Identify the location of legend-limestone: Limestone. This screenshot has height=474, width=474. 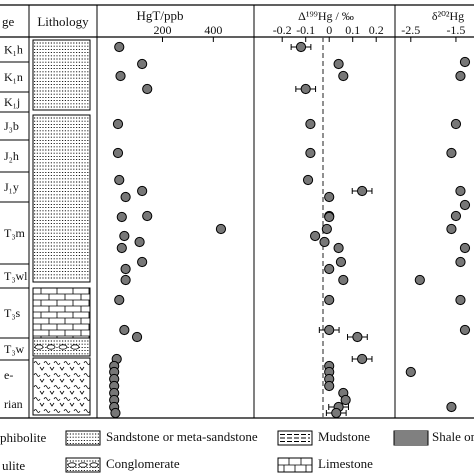
(325, 464).